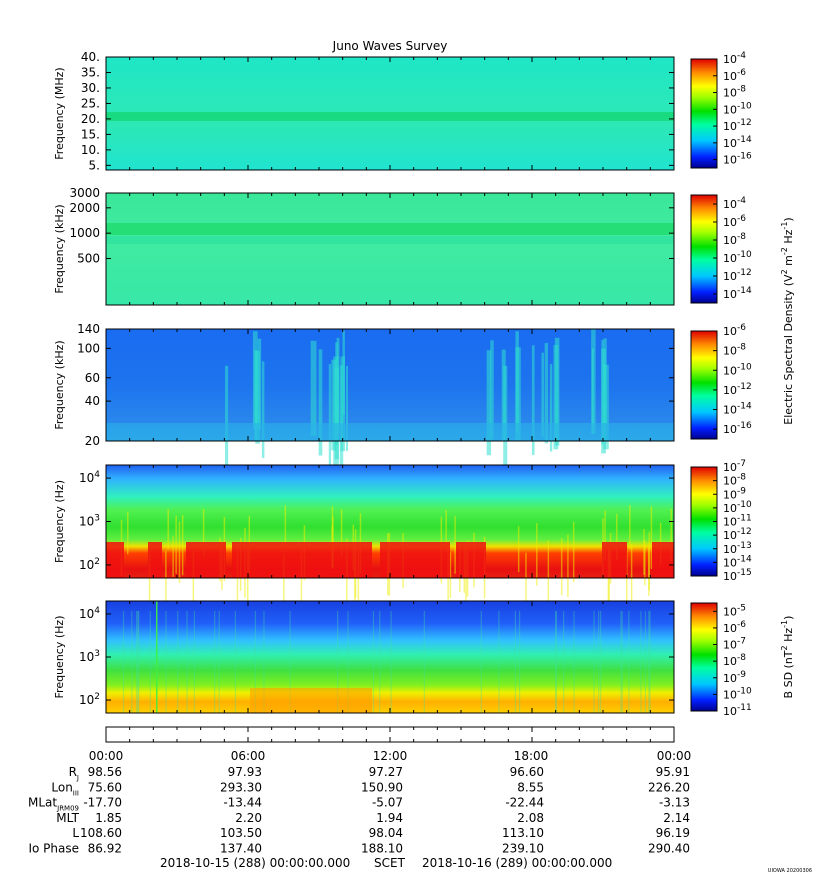  What do you see at coordinates (108, 818) in the screenshot?
I see `ephemeris-value: 1.85` at bounding box center [108, 818].